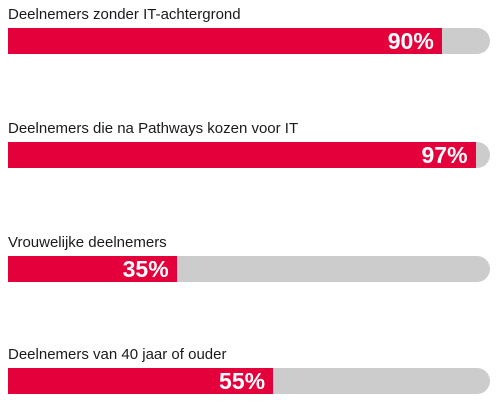  Describe the element at coordinates (242, 155) in the screenshot. I see `bar-fill: 97%` at that location.